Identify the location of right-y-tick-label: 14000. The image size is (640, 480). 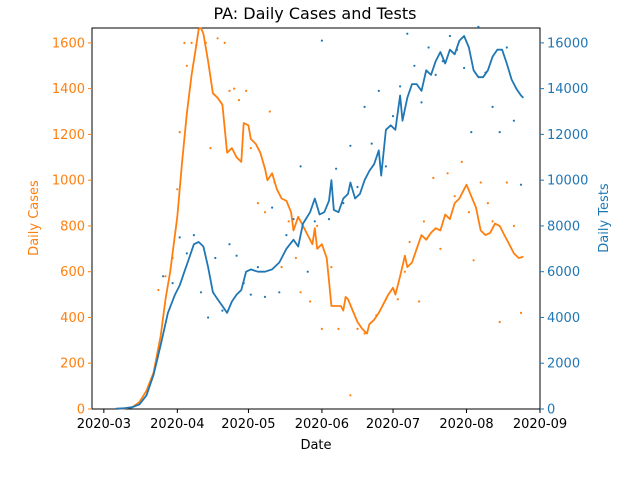
(567, 89).